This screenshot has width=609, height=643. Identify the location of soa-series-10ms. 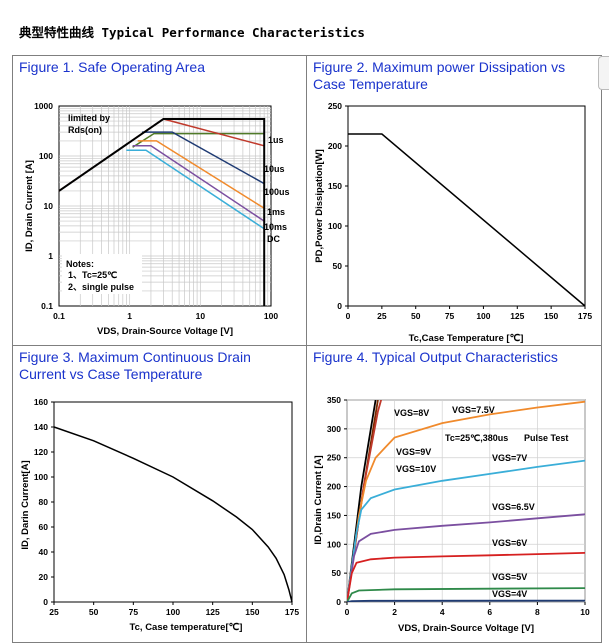
(198, 183).